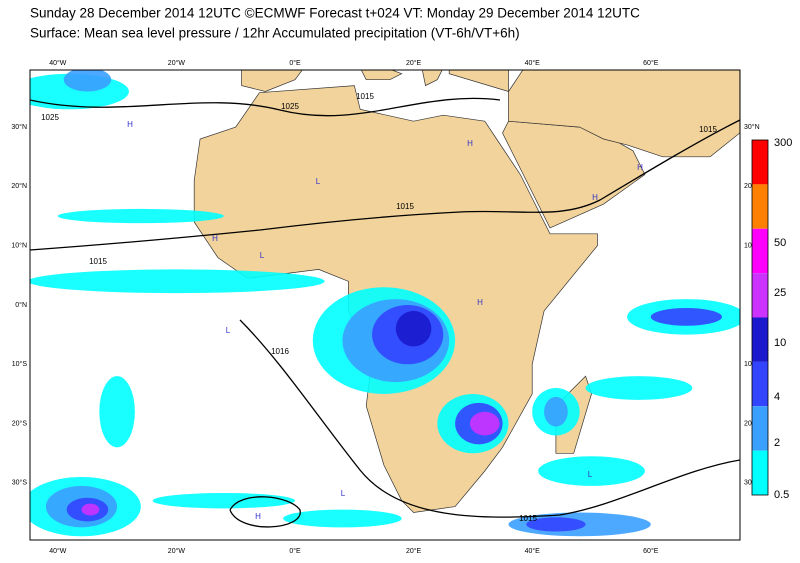 This screenshot has height=563, width=800. Describe the element at coordinates (280, 351) in the screenshot. I see `isobar-label: 1016` at that location.